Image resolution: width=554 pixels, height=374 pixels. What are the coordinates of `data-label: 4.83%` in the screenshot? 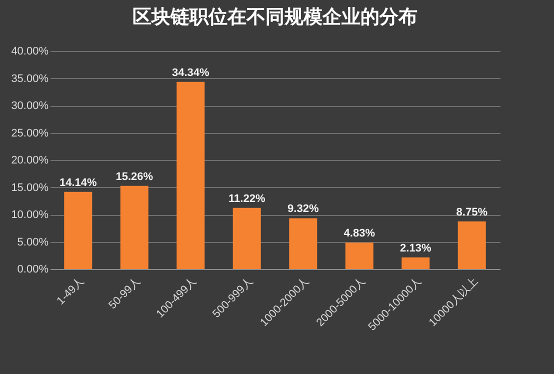 It's located at (360, 234).